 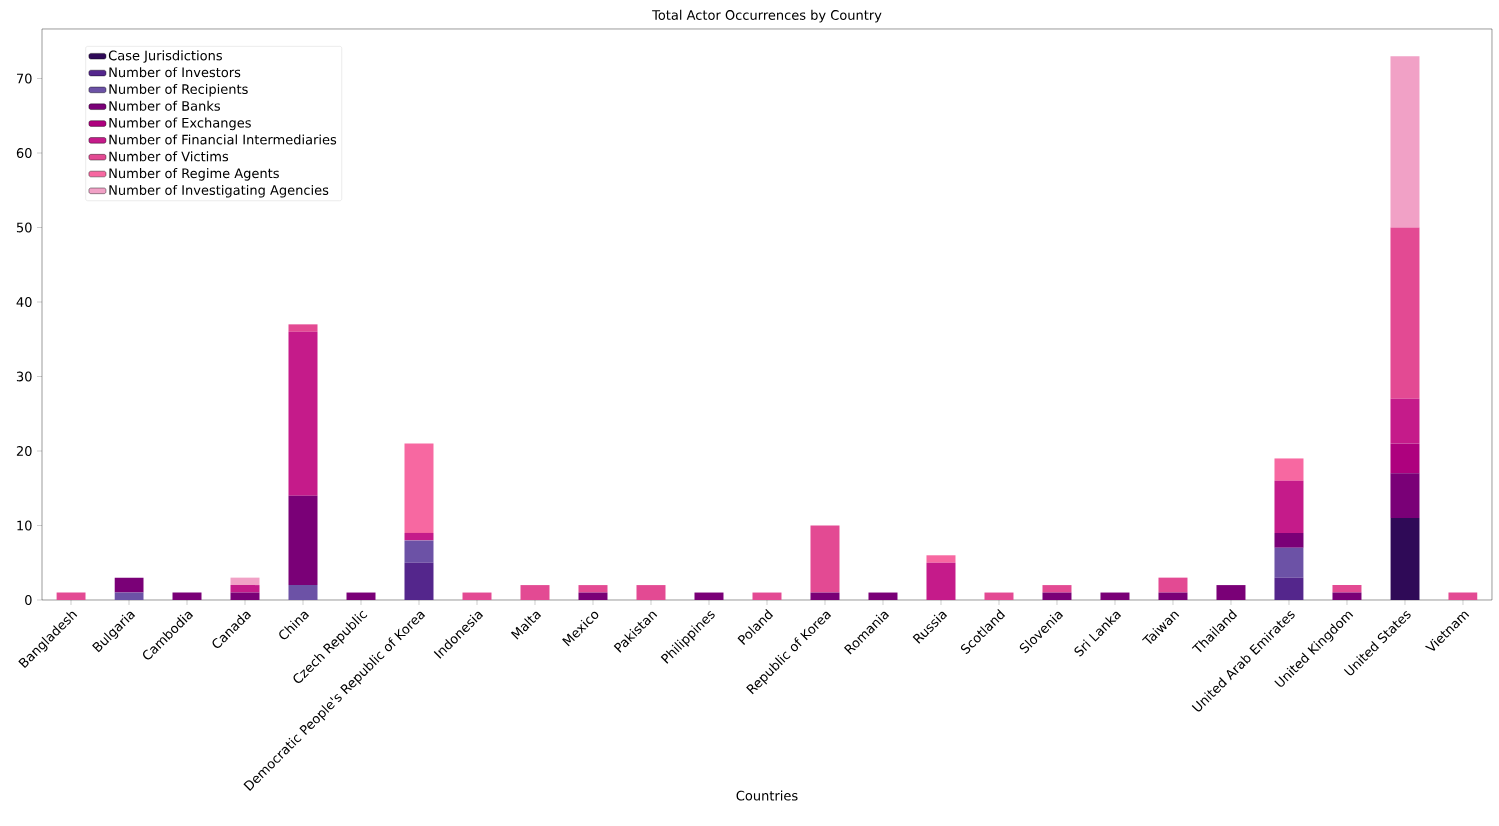 I want to click on y-tick-label: 30, so click(x=24, y=376).